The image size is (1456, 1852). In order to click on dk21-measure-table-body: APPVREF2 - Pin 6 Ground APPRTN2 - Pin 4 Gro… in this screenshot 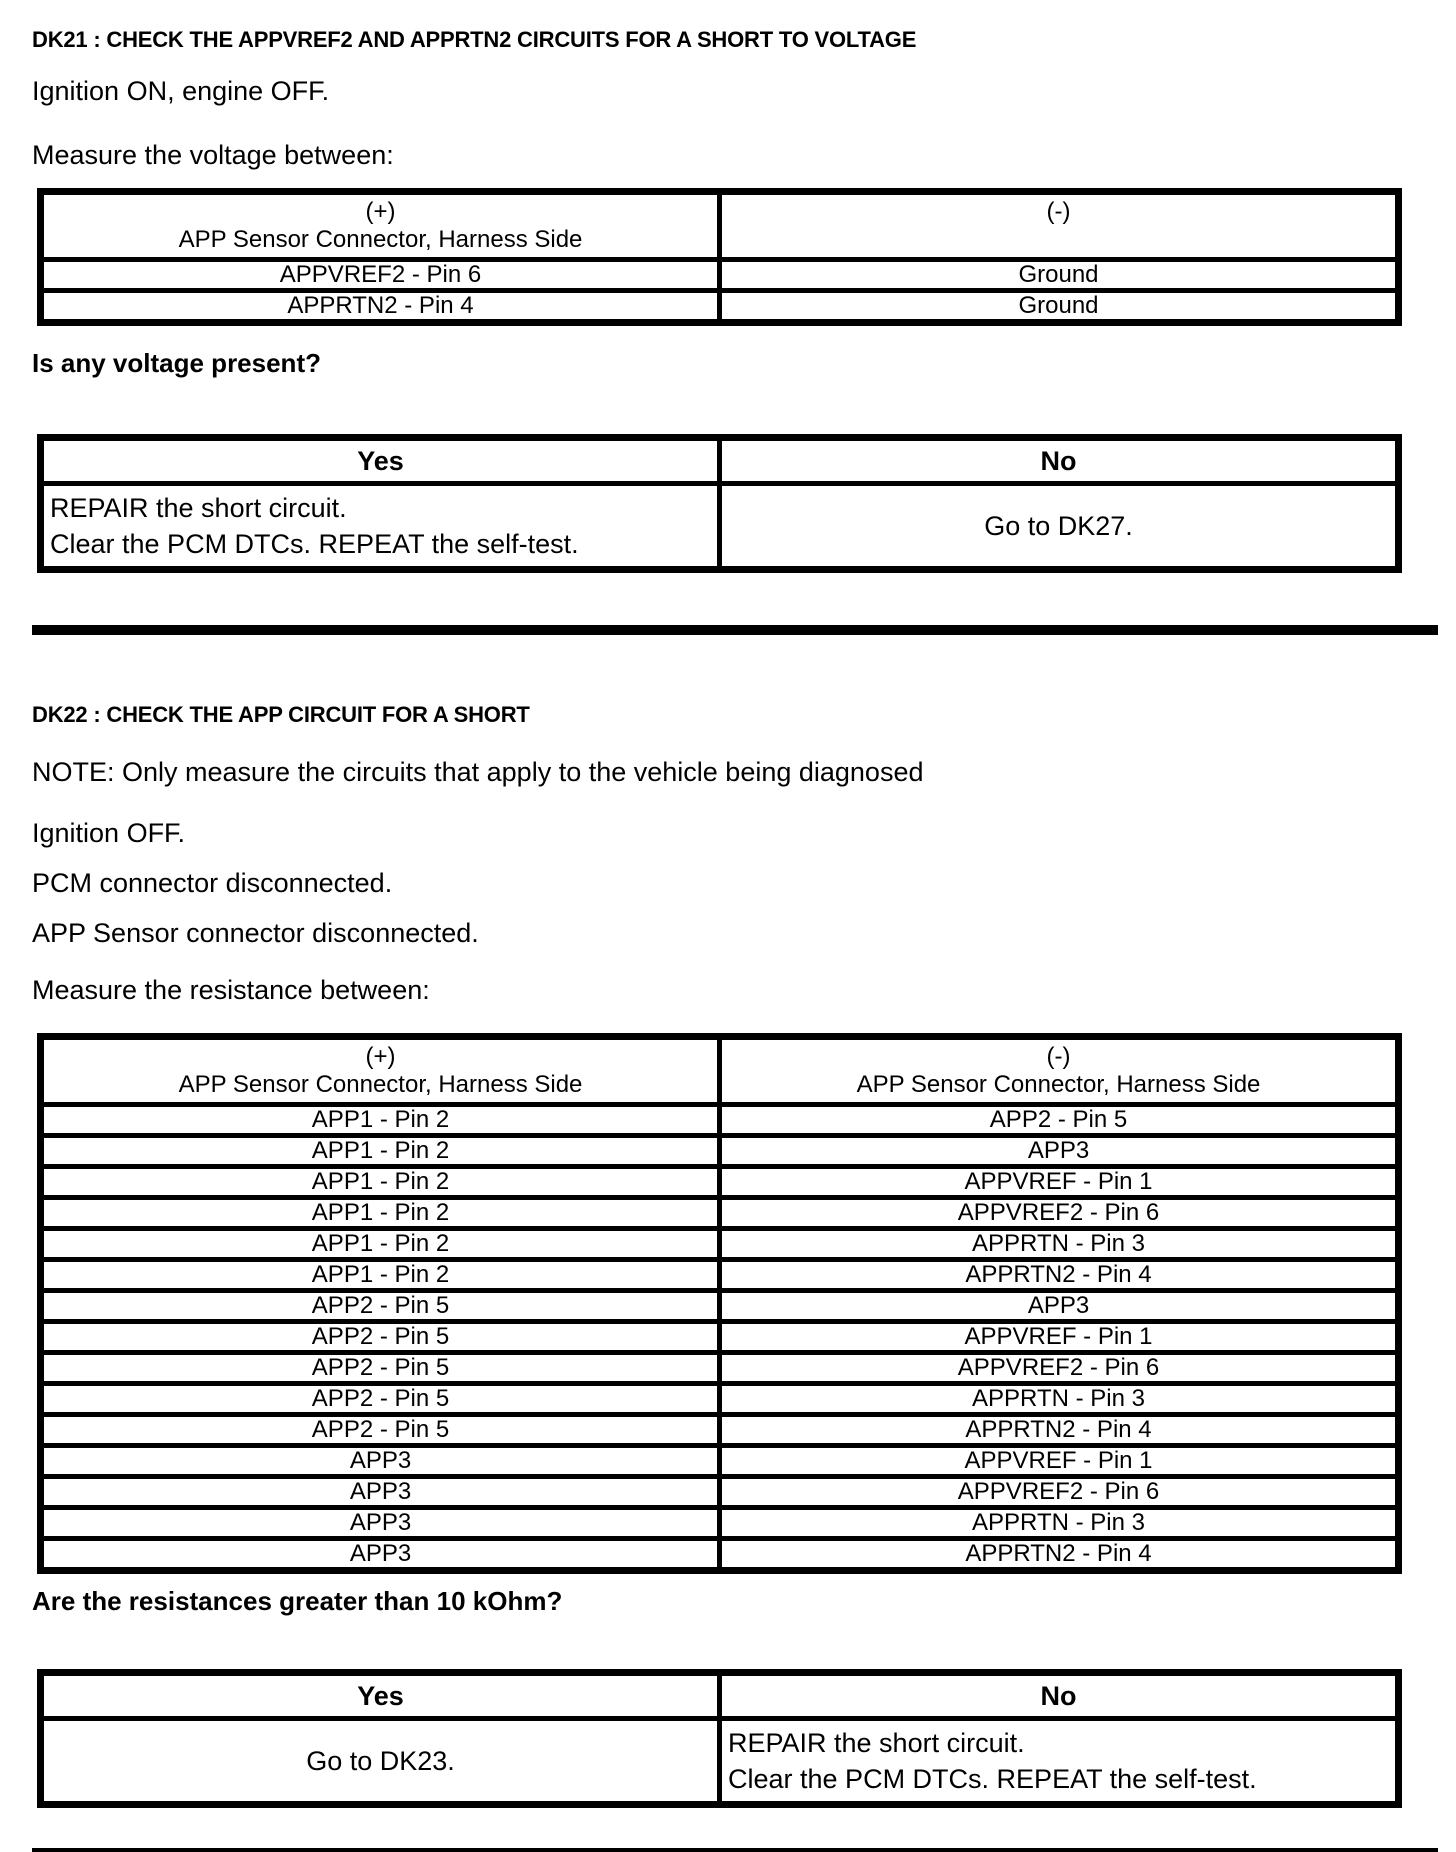, I will do `click(719, 291)`.